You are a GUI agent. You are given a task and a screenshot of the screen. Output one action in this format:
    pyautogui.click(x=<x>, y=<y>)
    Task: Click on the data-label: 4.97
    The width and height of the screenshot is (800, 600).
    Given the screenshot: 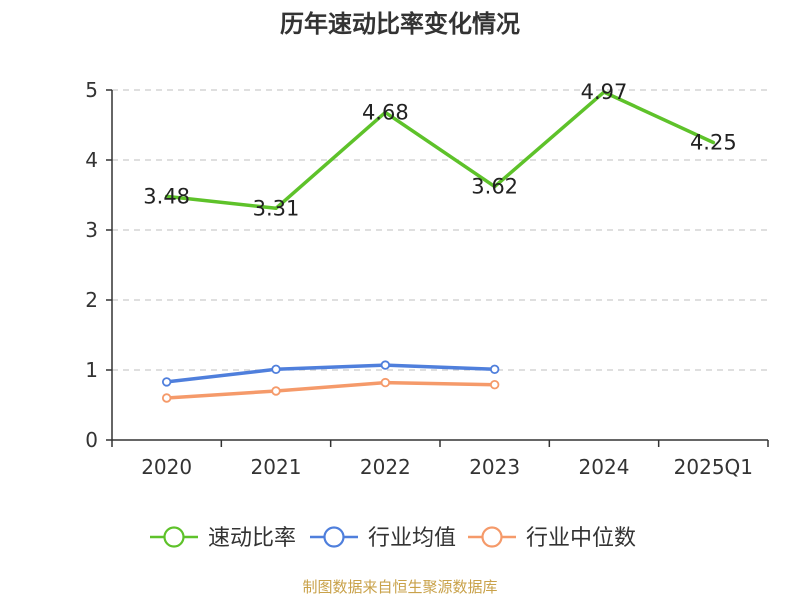 What is the action you would take?
    pyautogui.click(x=604, y=92)
    